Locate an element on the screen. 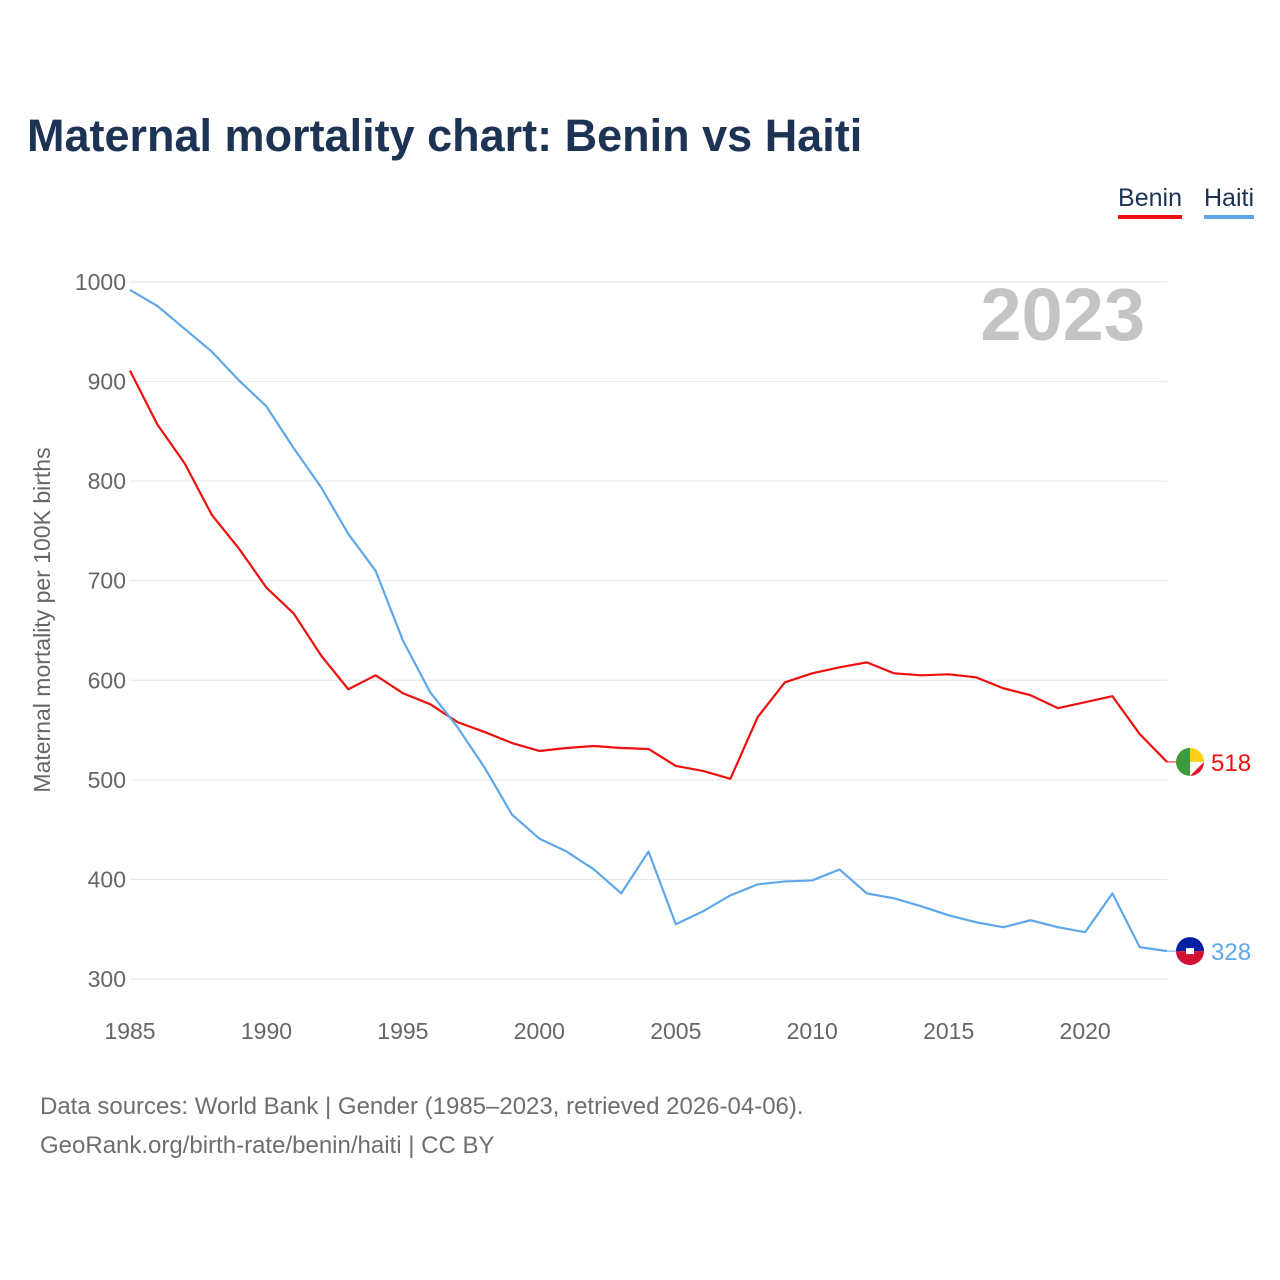  legend: Benin Haiti is located at coordinates (1186, 201).